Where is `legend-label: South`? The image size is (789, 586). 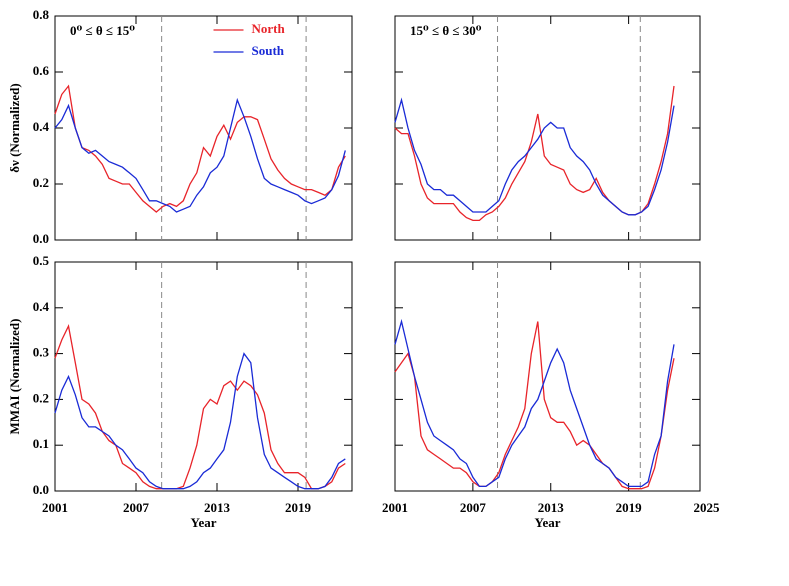
legend-label: South is located at coordinates (268, 50).